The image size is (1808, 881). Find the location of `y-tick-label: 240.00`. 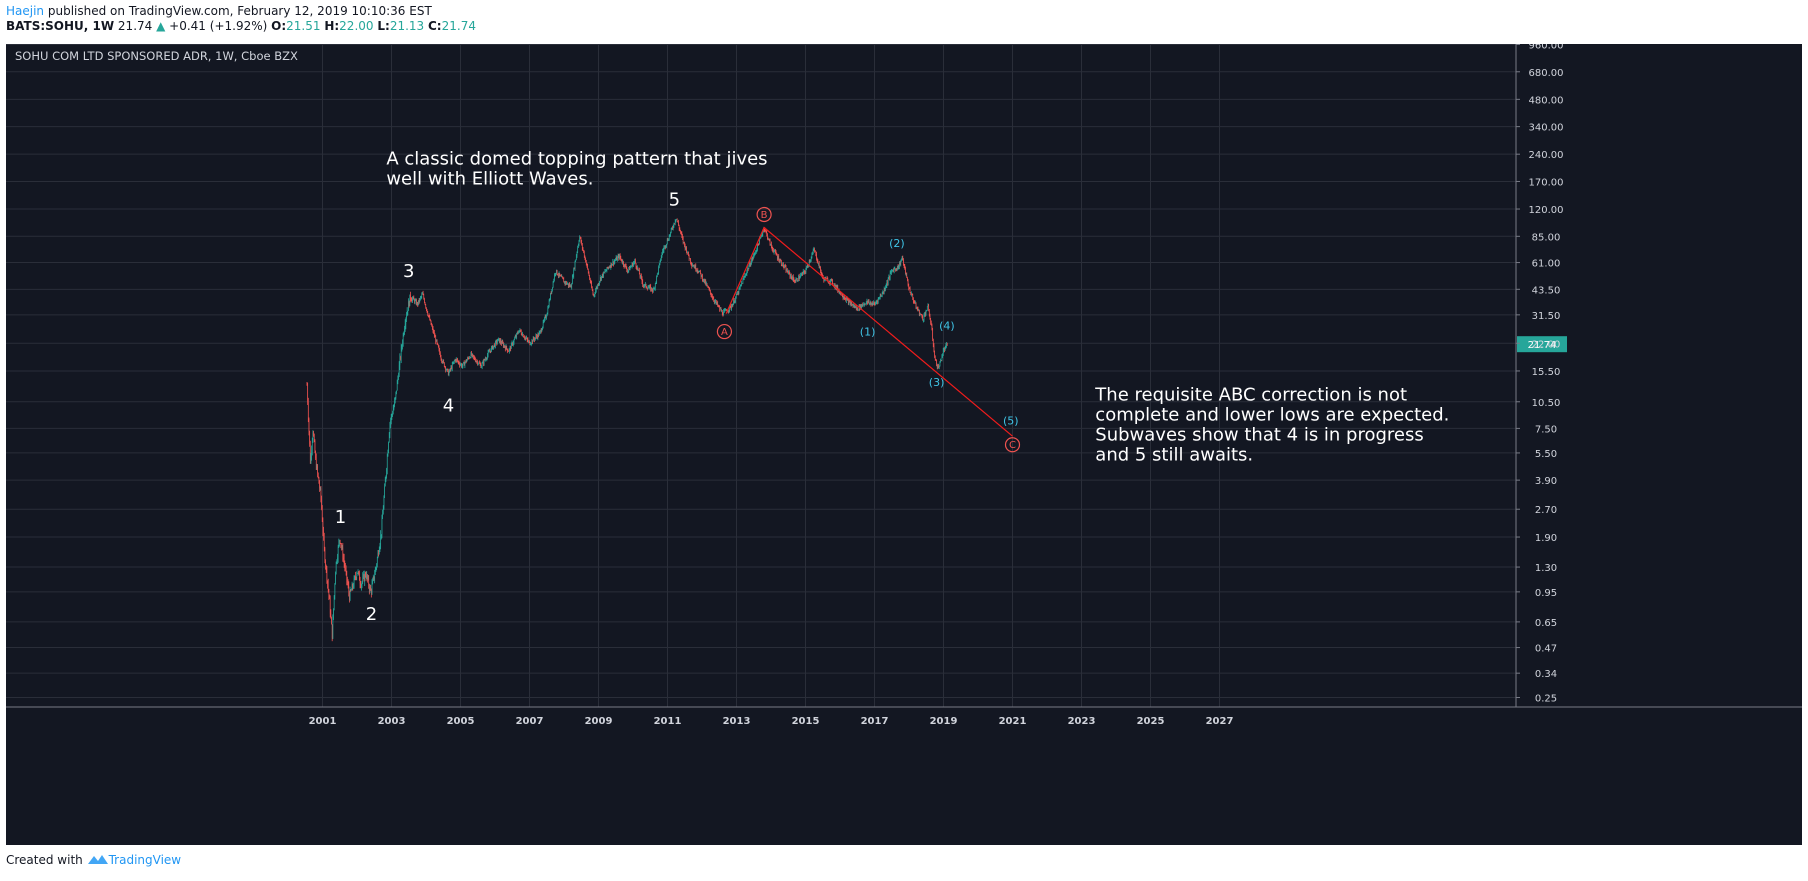

y-tick-label: 240.00 is located at coordinates (1546, 155).